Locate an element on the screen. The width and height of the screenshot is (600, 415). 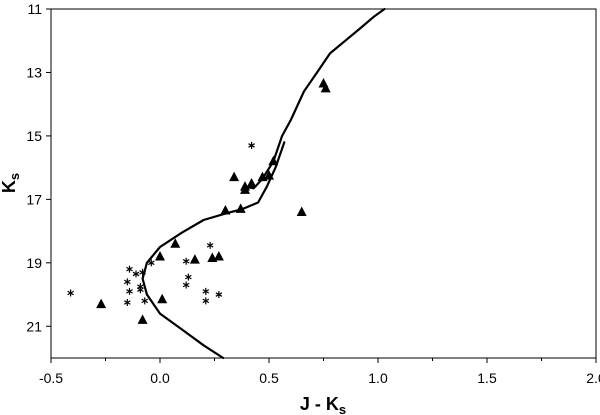
x-tick-label: -0.5 is located at coordinates (51, 378).